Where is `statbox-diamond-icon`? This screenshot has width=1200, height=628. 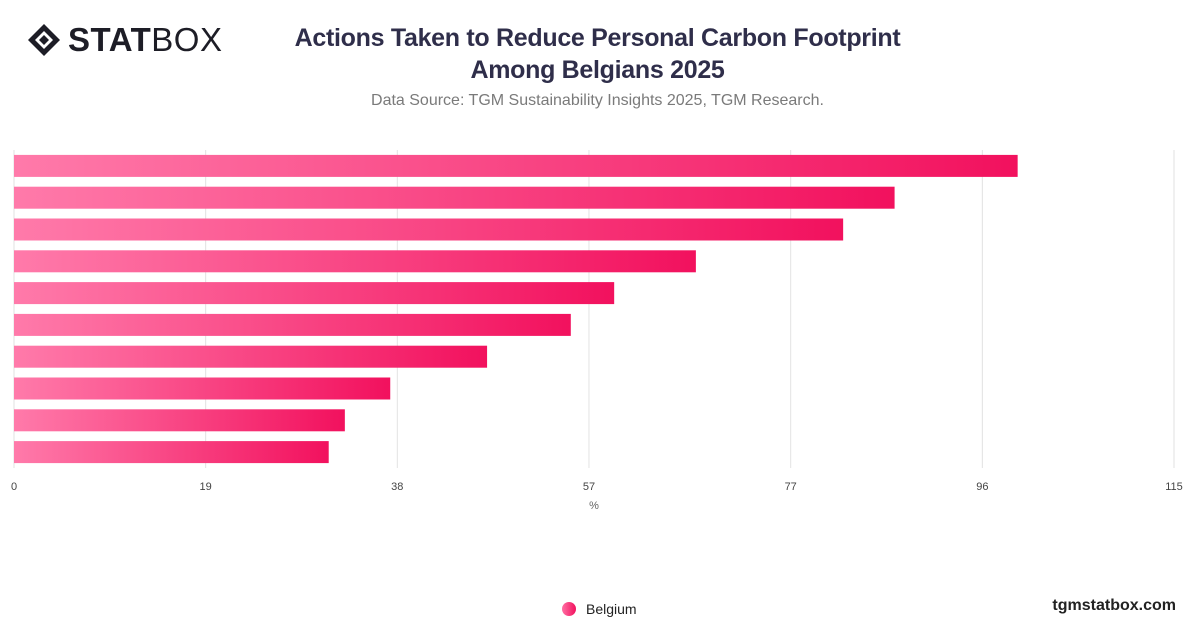
statbox-diamond-icon is located at coordinates (44, 40).